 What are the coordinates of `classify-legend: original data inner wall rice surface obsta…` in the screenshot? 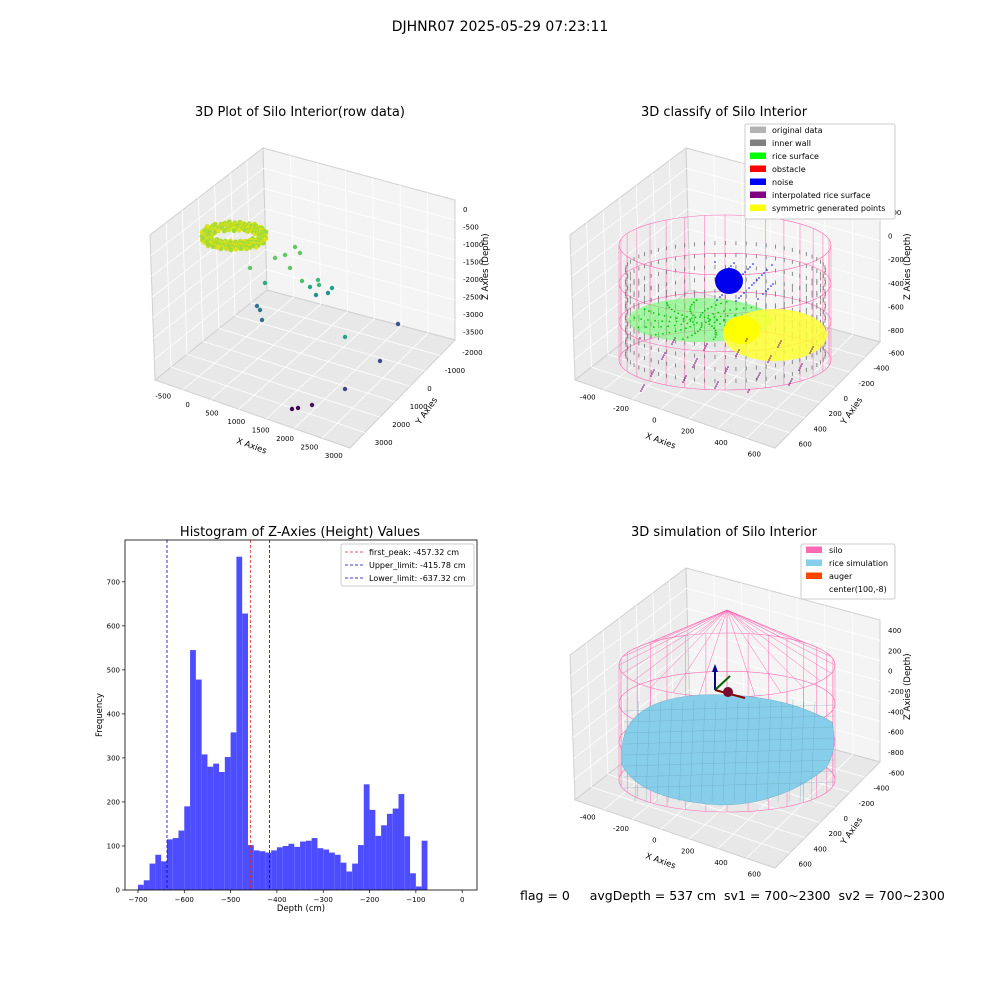 It's located at (820, 171).